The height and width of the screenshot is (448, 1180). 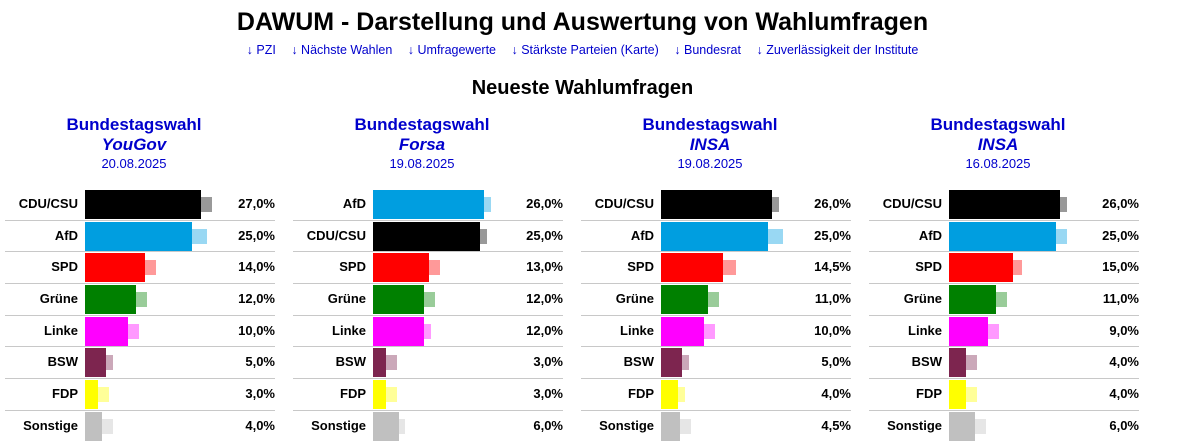 I want to click on poll-header: Bundestagswahl YouGov 20.08.2025, so click(x=134, y=145).